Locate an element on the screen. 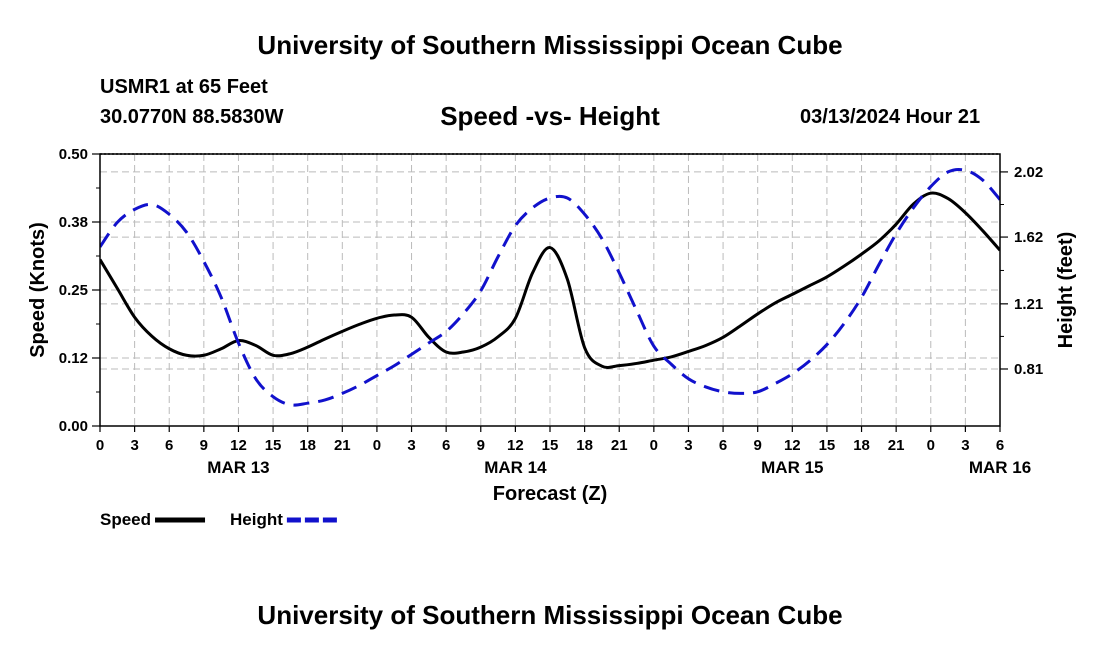 This screenshot has height=650, width=1100. x-axis-label: Forecast (Z) is located at coordinates (550, 494).